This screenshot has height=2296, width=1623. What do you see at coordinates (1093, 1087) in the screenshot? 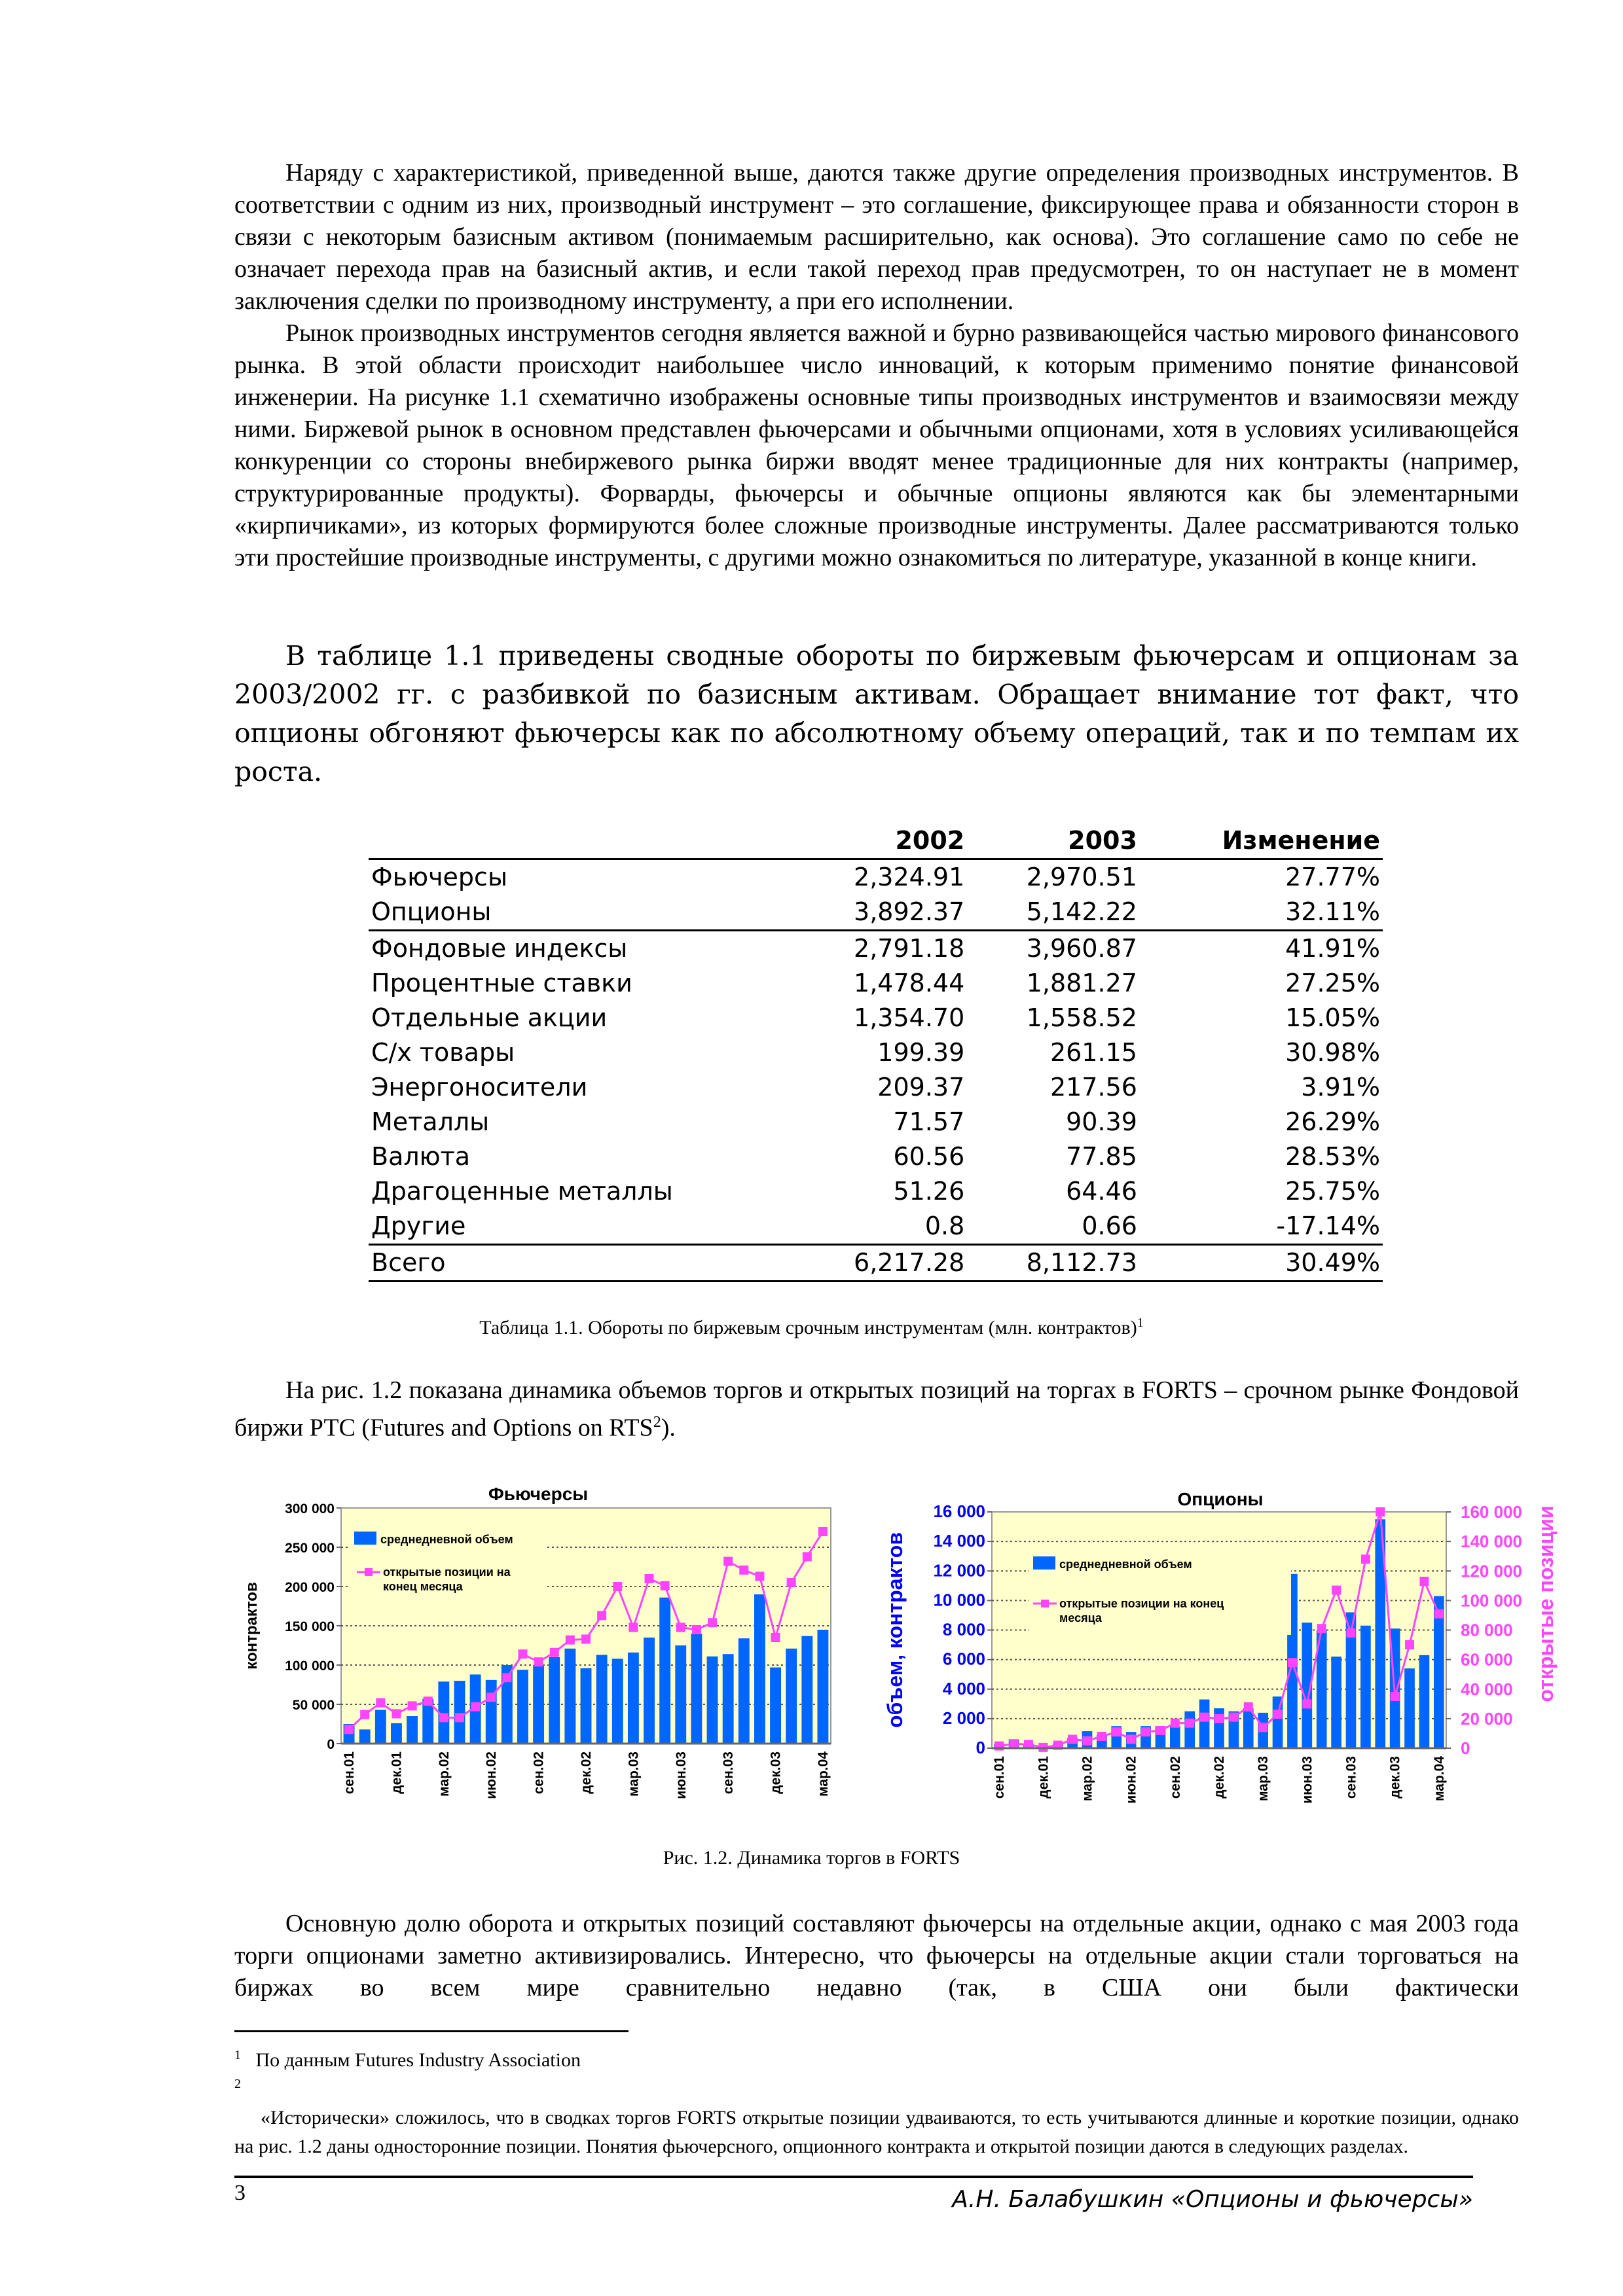
I see `cell-value: 217.56` at bounding box center [1093, 1087].